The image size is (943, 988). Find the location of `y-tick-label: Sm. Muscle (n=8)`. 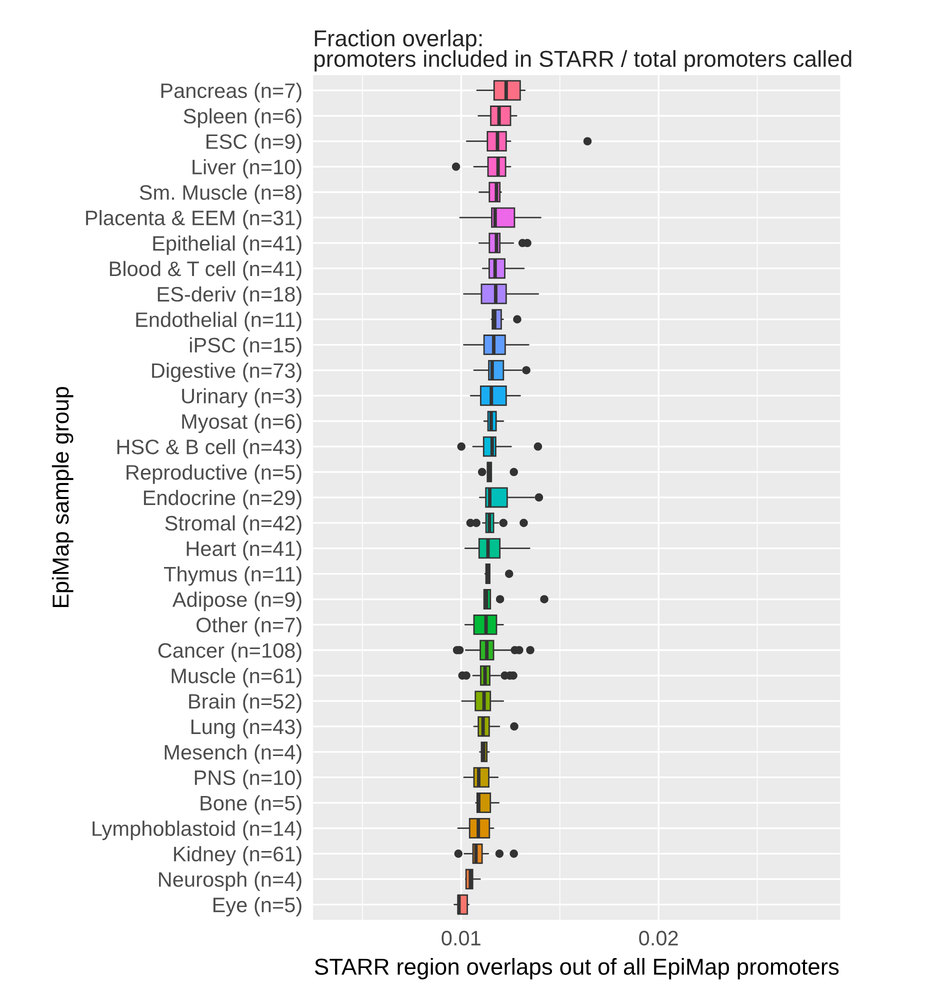

y-tick-label: Sm. Muscle (n=8) is located at coordinates (221, 194).